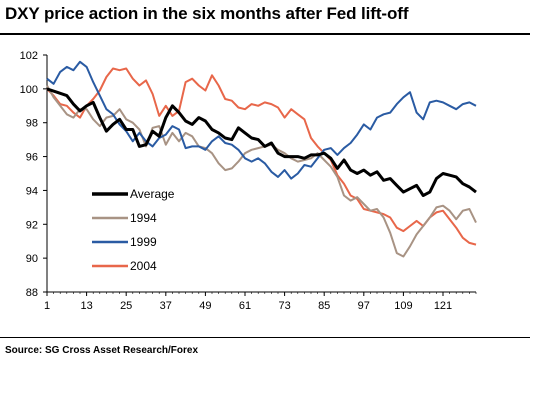 The image size is (539, 407). I want to click on x-tick-label: 85, so click(324, 306).